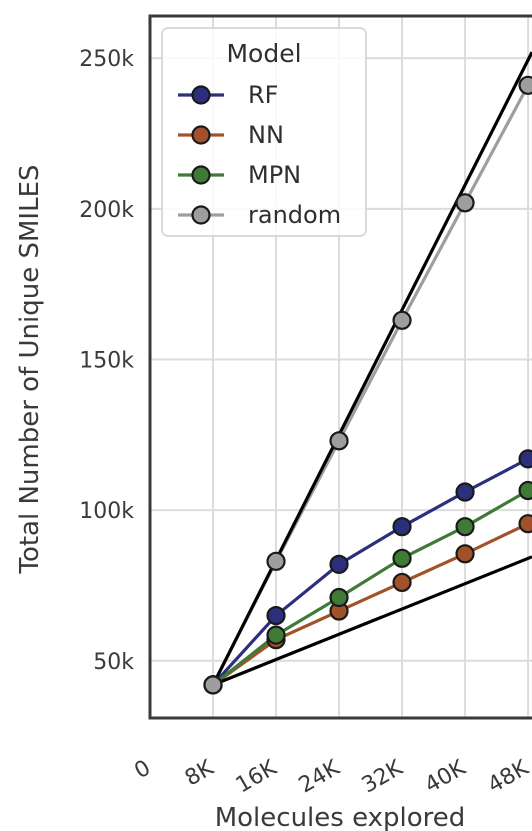 This screenshot has width=532, height=831. I want to click on legend: Model RF NN MPN random, so click(264, 132).